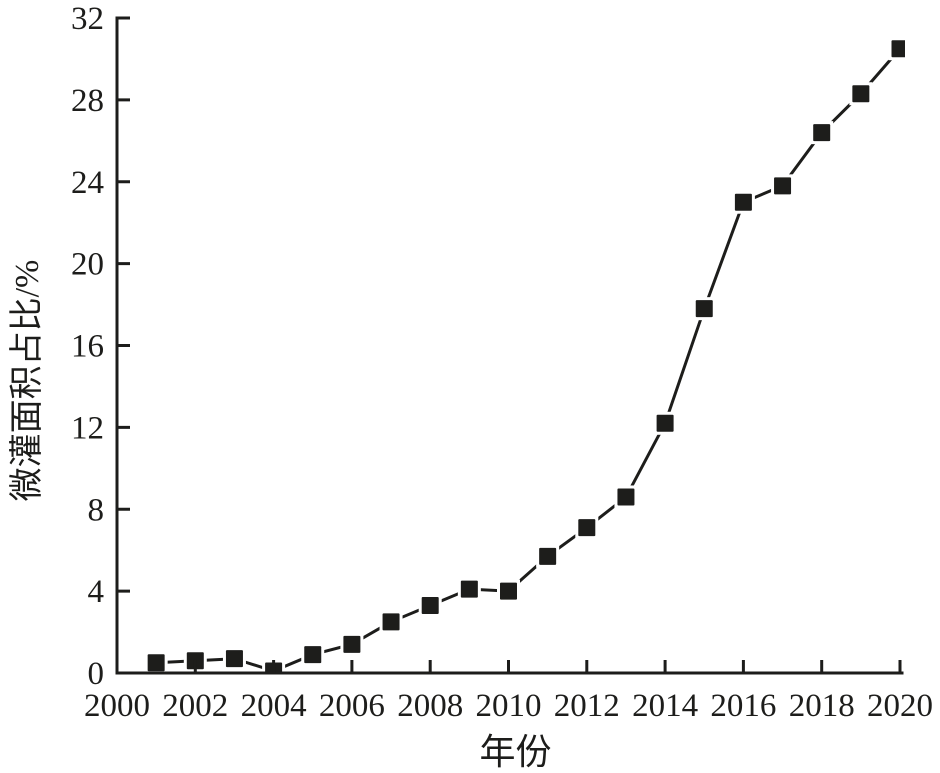  I want to click on data-point-marker-2005, so click(313, 655).